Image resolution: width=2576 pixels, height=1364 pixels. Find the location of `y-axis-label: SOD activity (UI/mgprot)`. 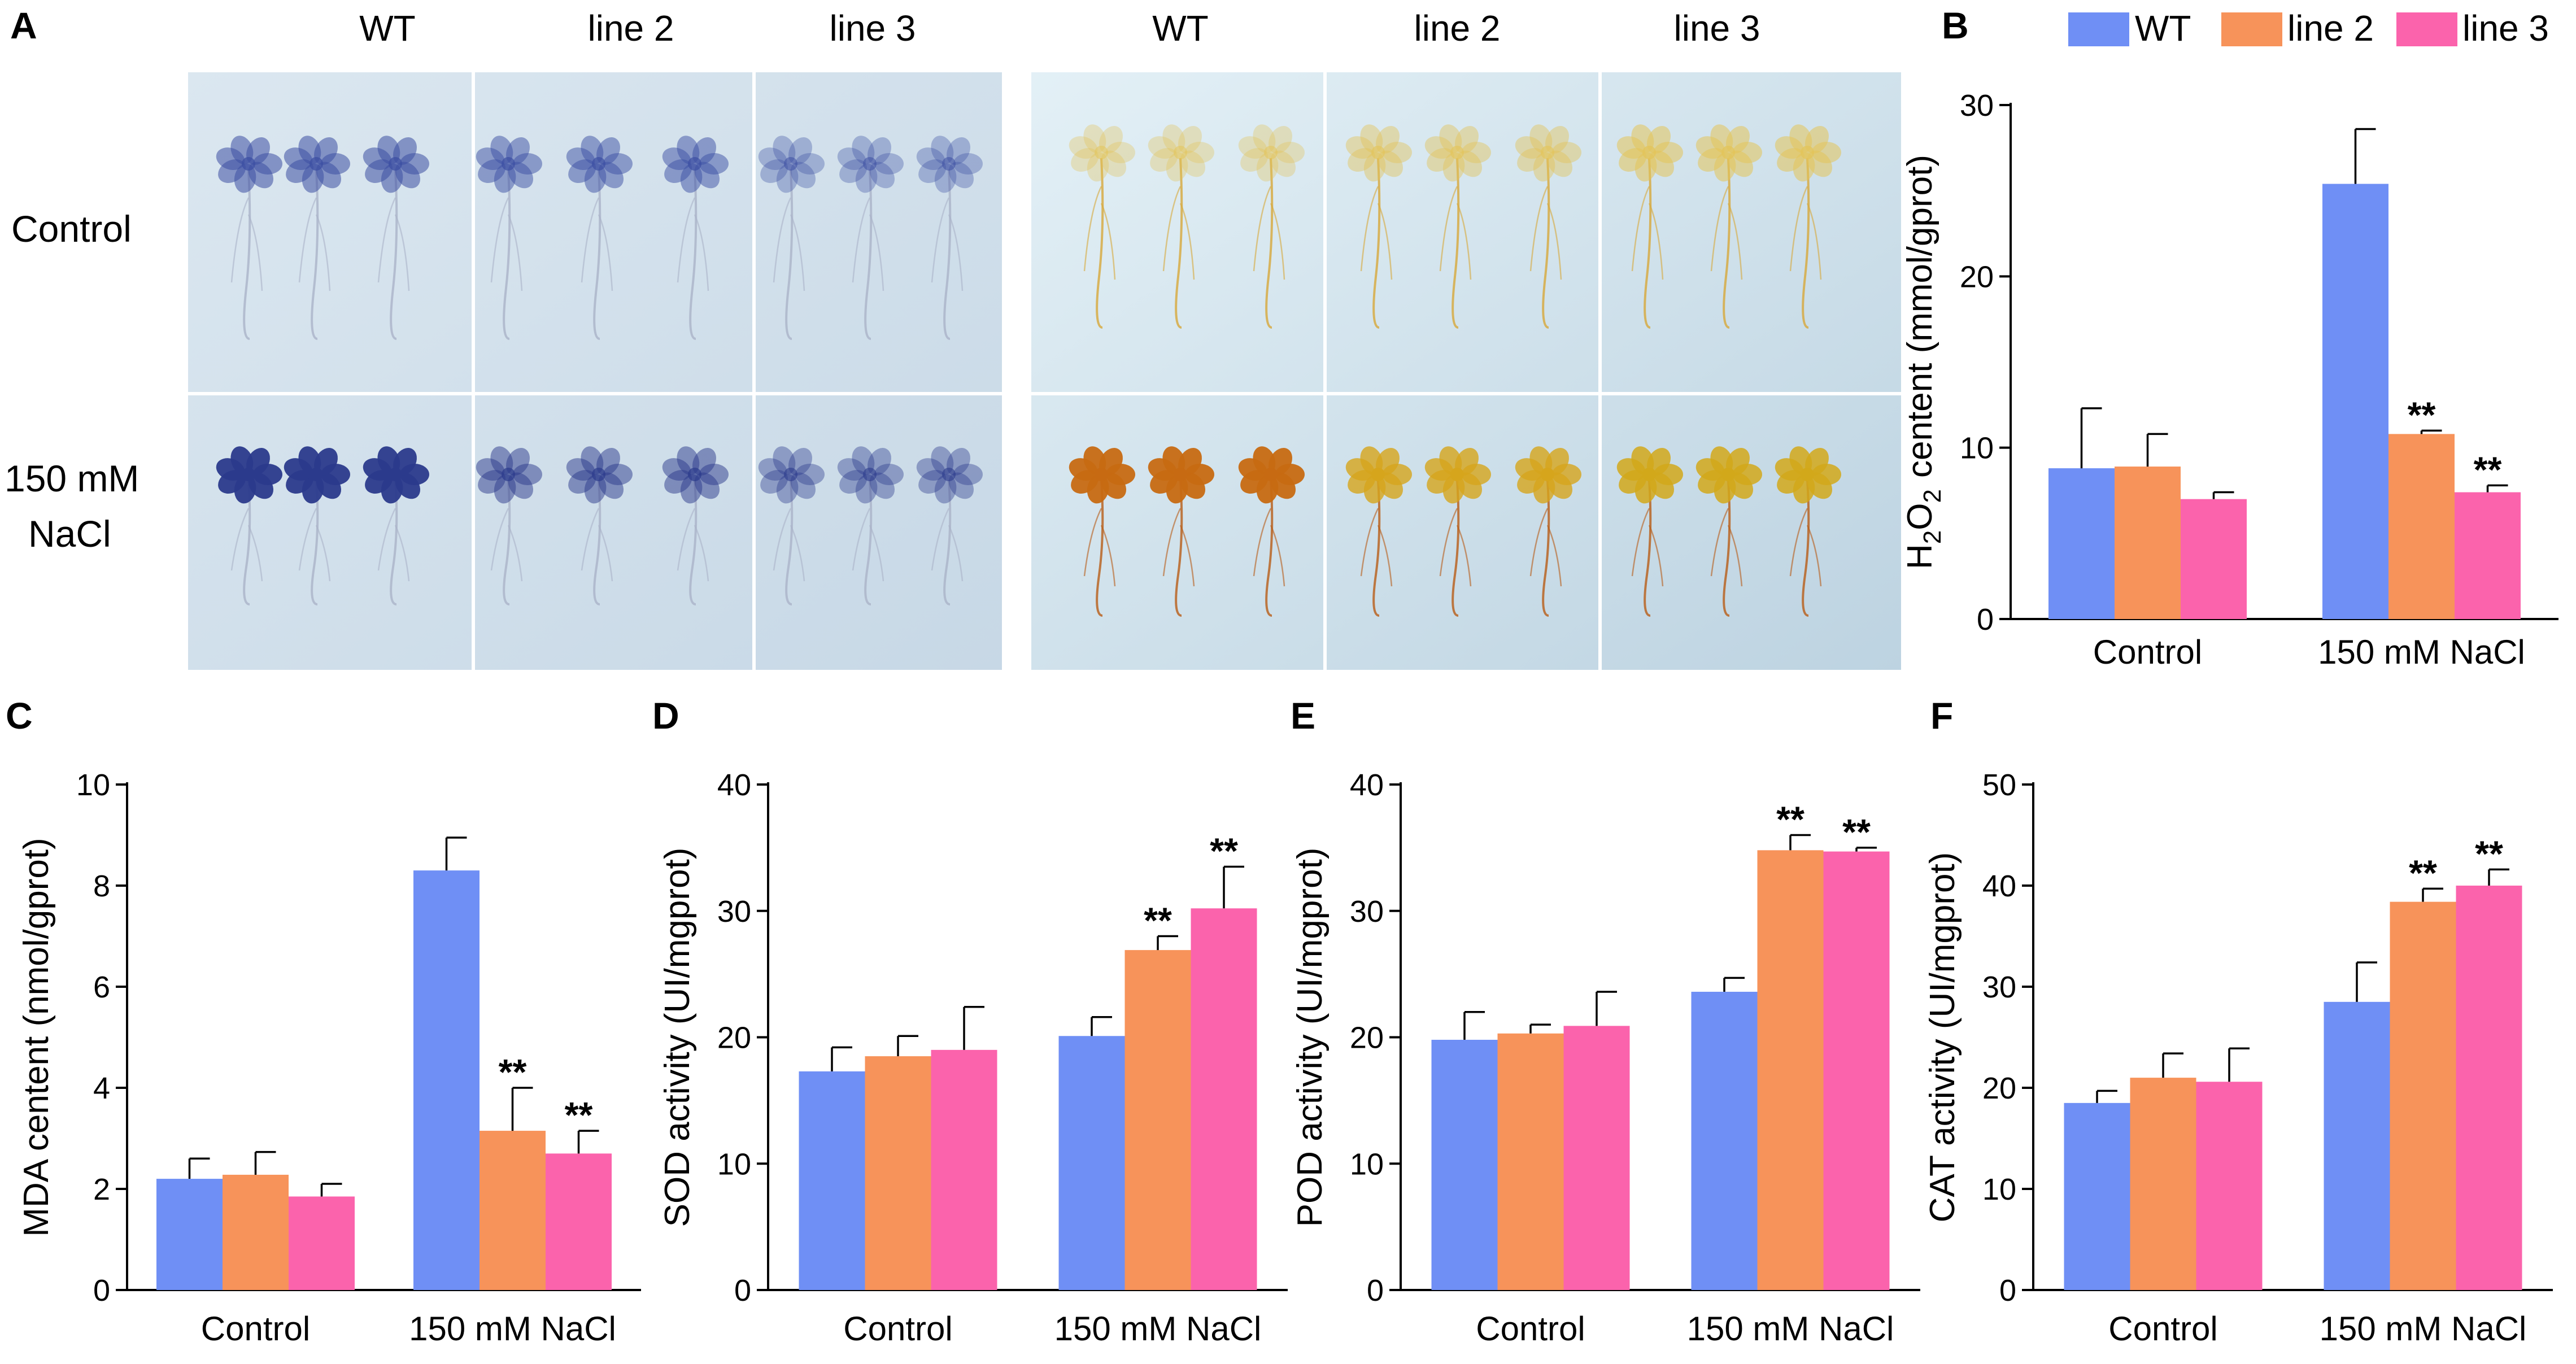

y-axis-label: SOD activity (UI/mgprot) is located at coordinates (677, 1037).